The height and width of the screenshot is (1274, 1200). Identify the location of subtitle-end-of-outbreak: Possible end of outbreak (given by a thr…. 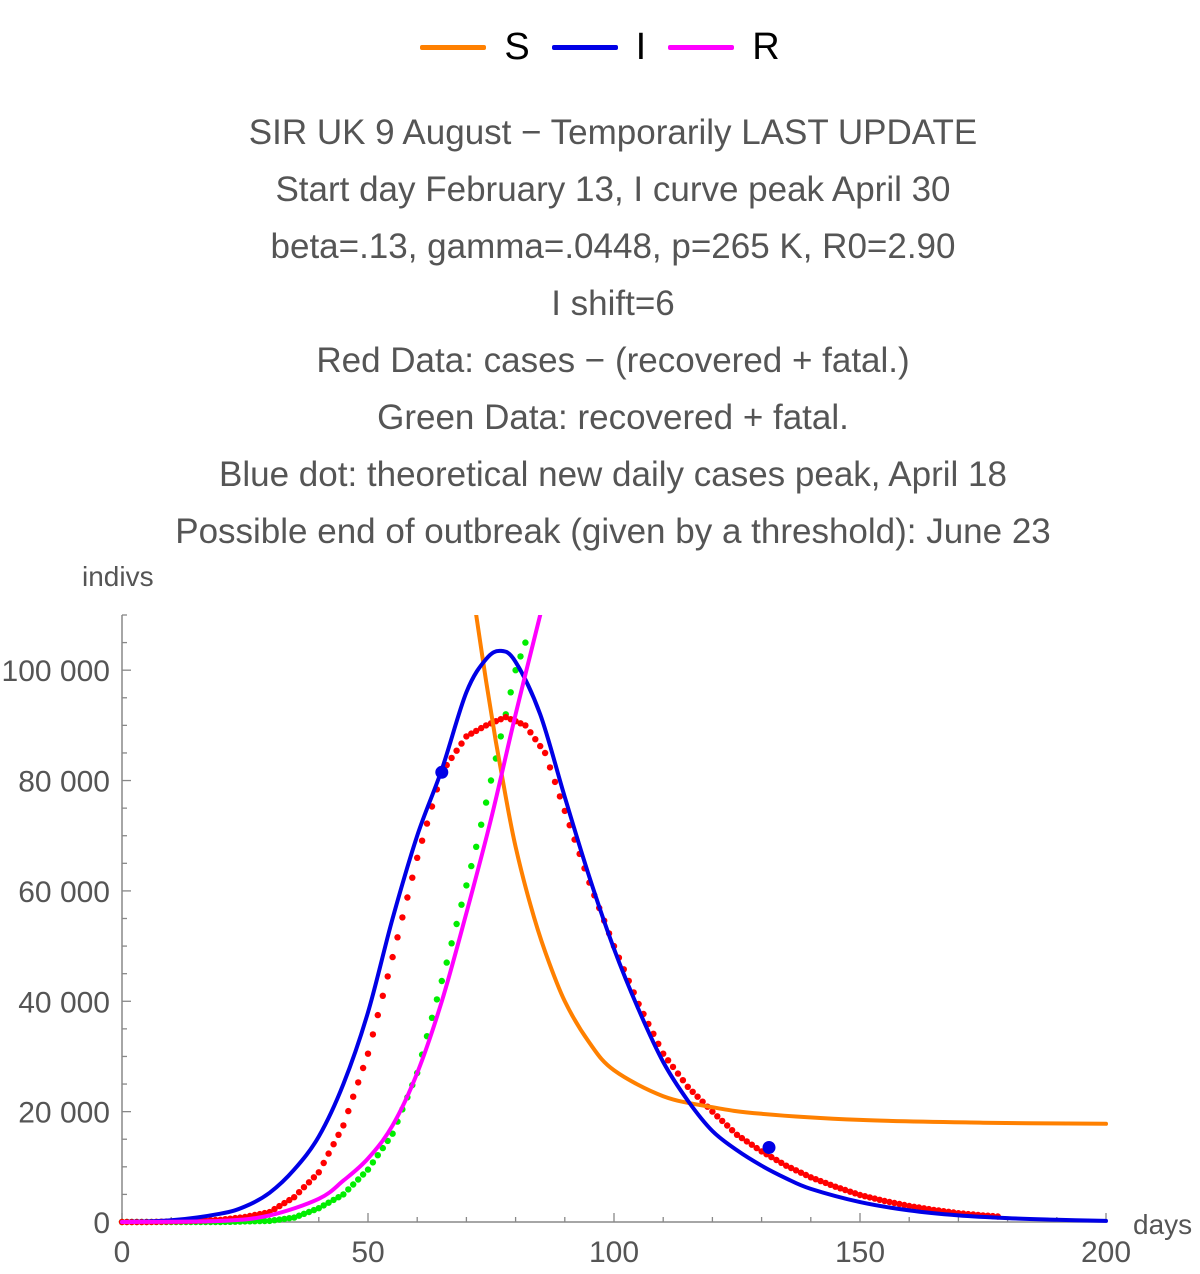
(613, 531).